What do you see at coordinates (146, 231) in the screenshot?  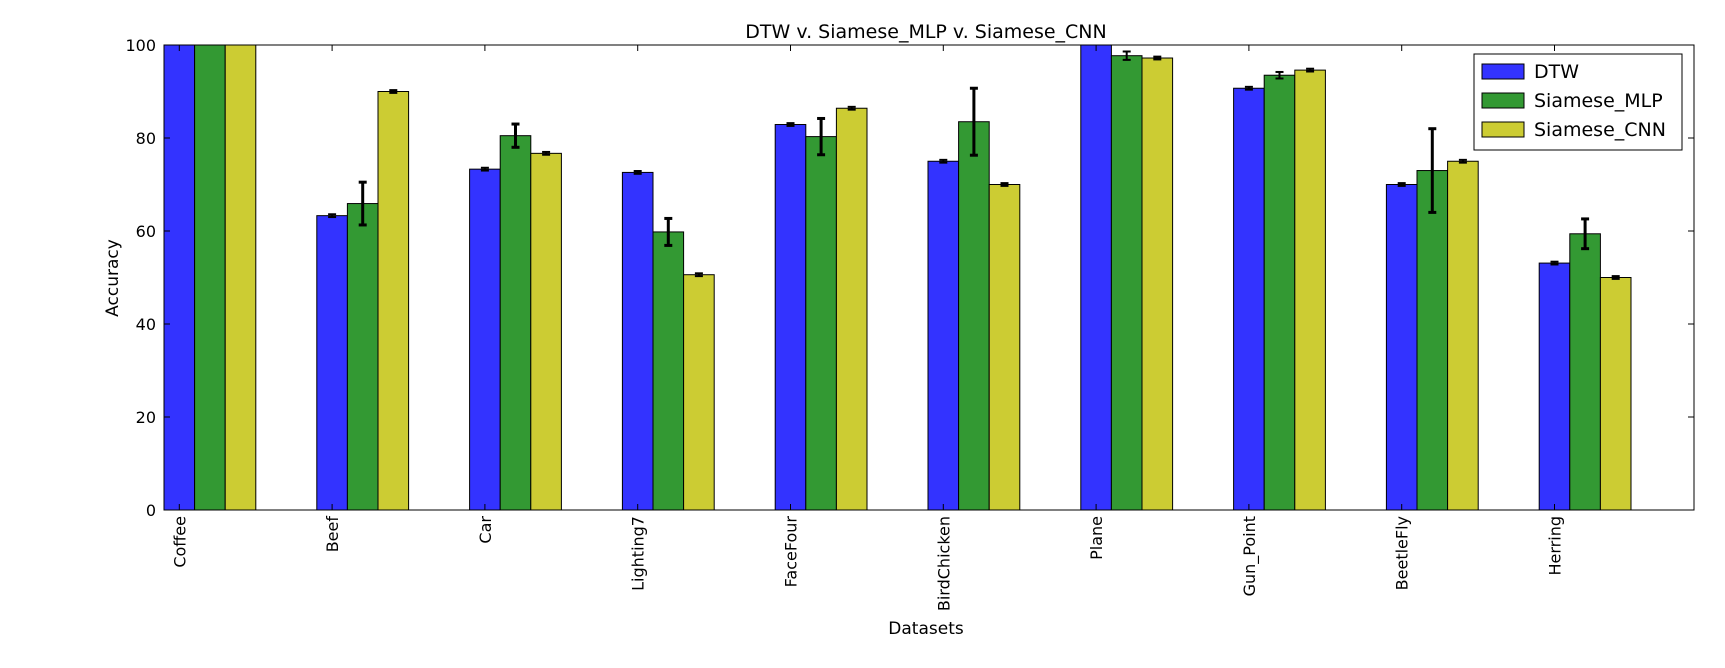 I see `y-tick-label: 60` at bounding box center [146, 231].